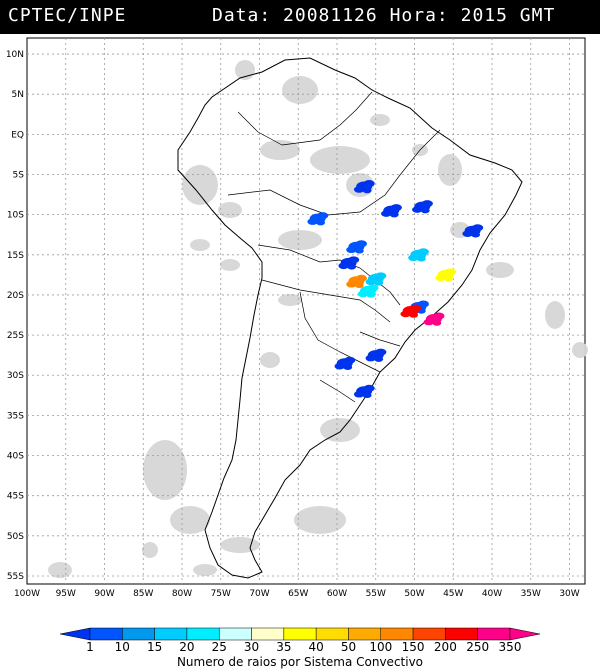 This screenshot has width=600, height=670. Describe the element at coordinates (508, 15) in the screenshot. I see `time-value: 2015 GMT` at that location.